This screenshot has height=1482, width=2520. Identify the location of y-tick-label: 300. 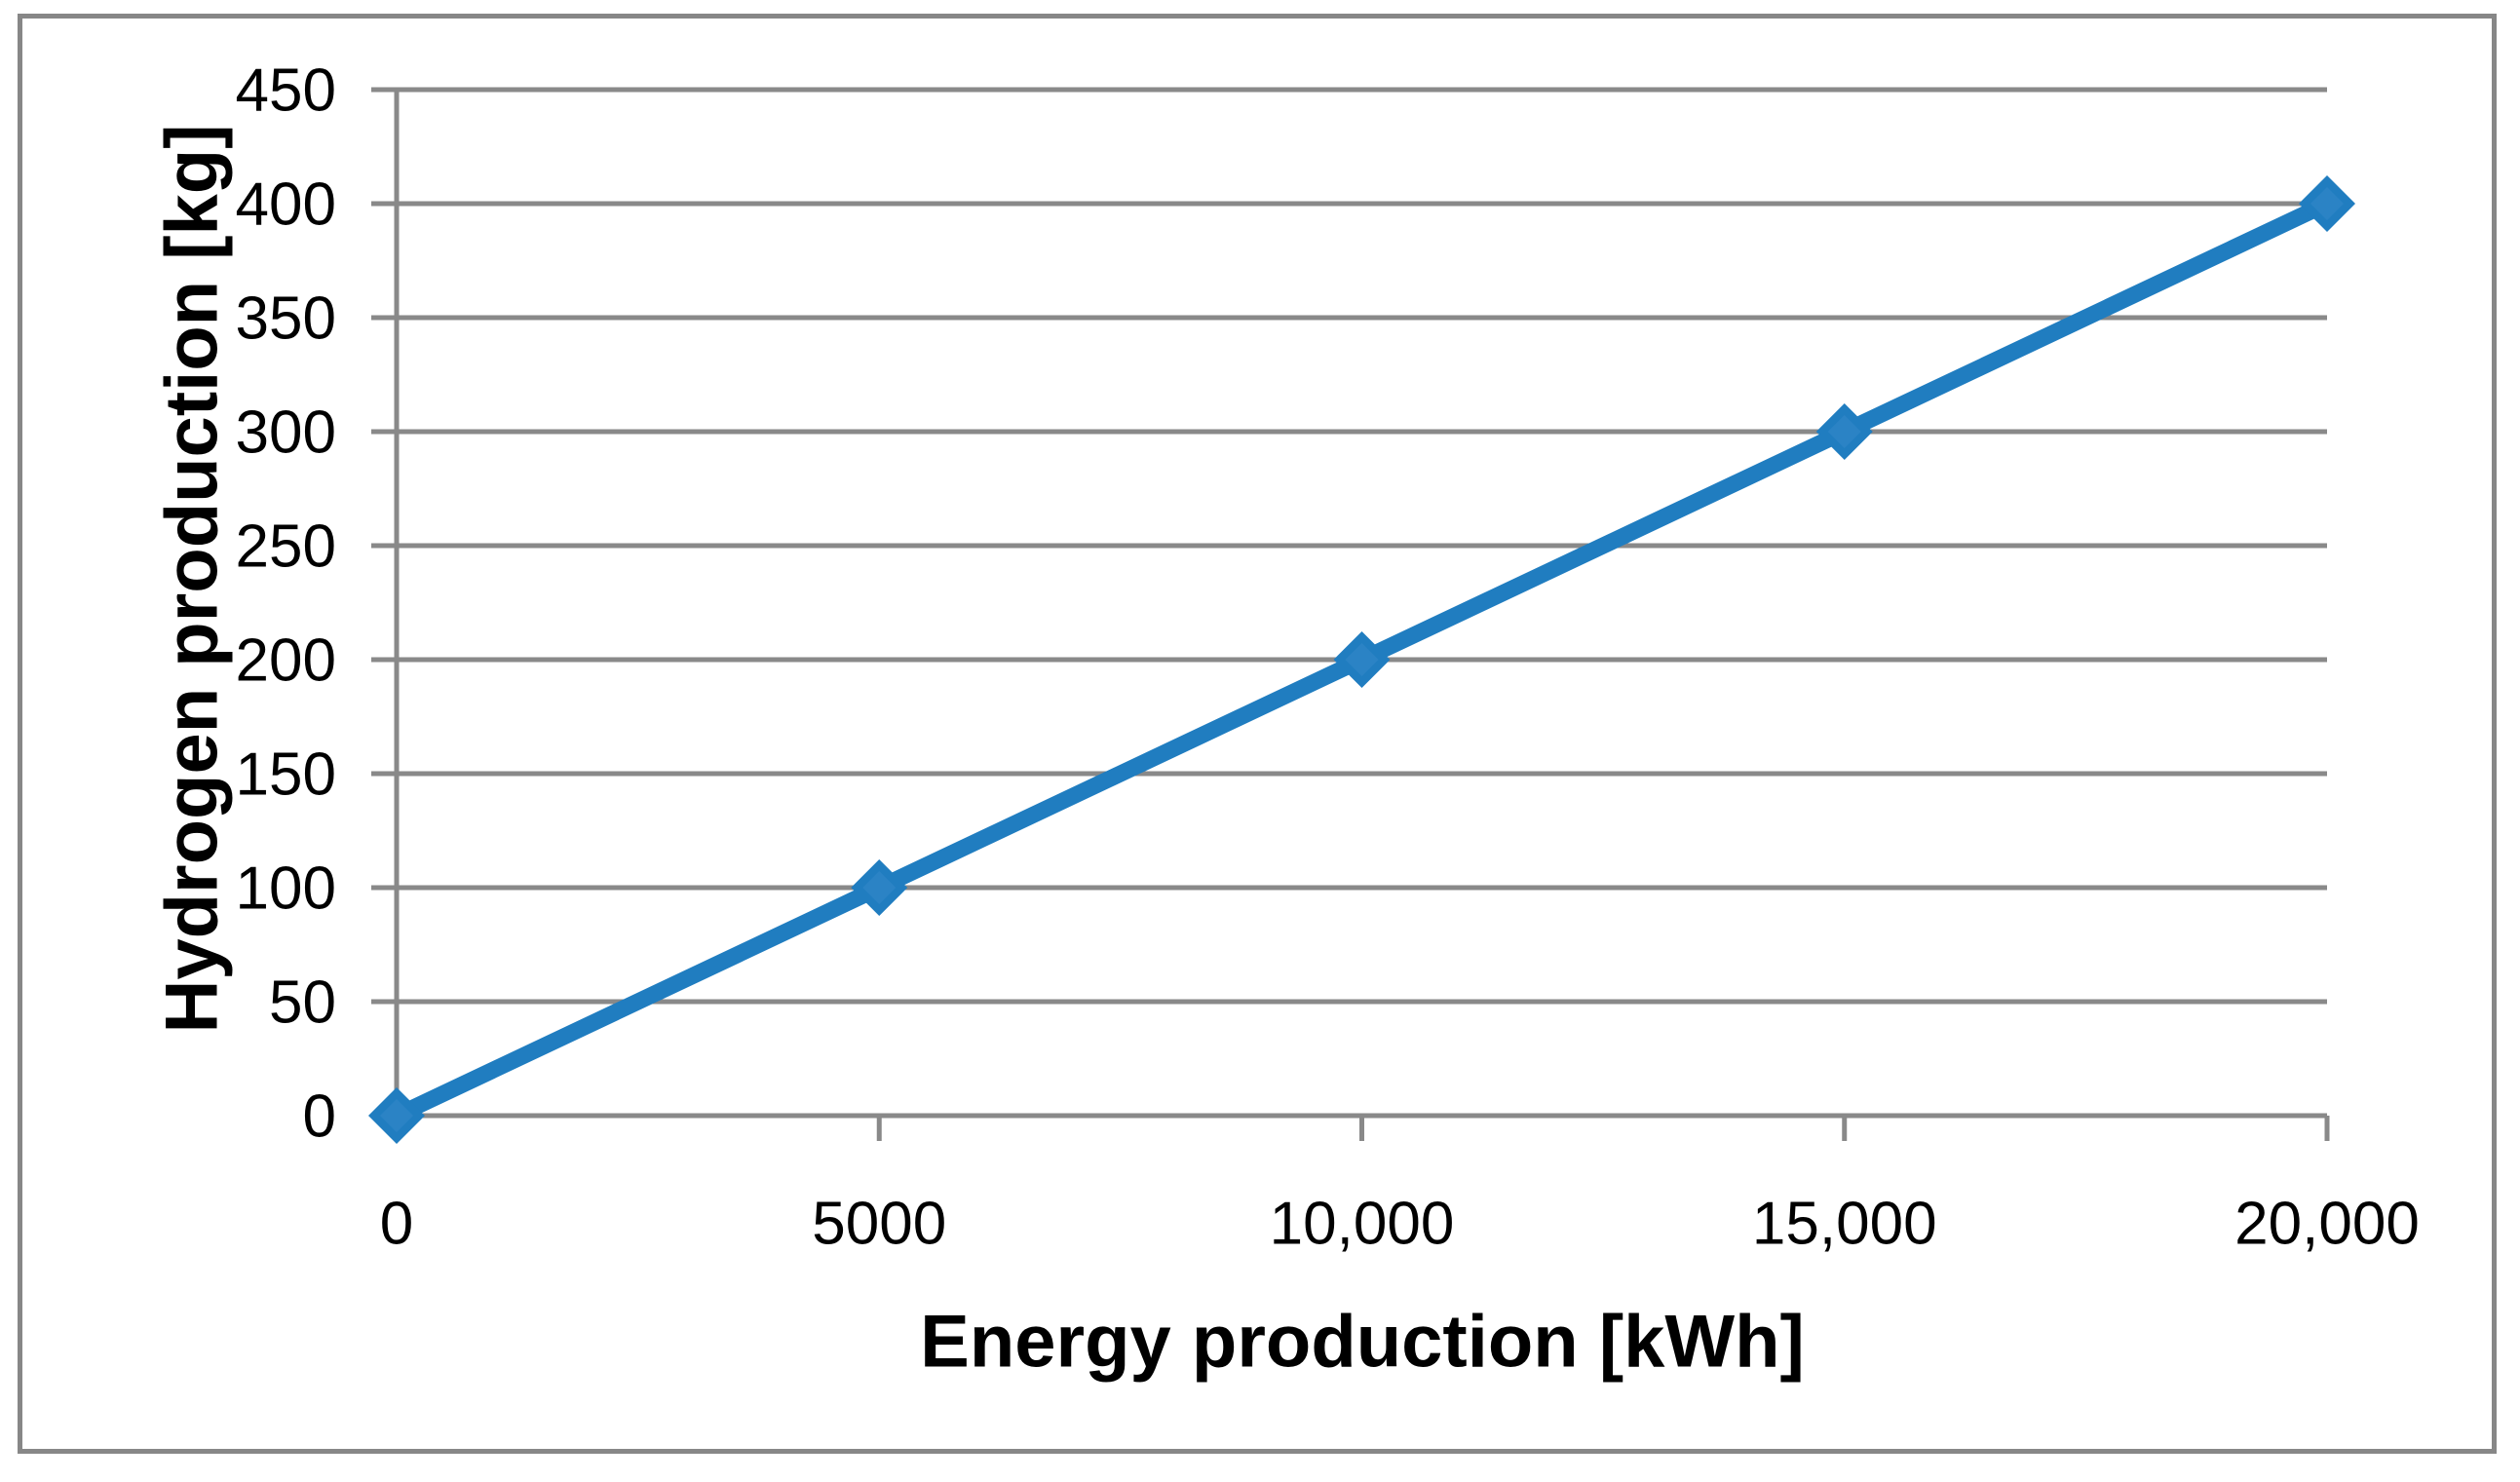
(286, 433).